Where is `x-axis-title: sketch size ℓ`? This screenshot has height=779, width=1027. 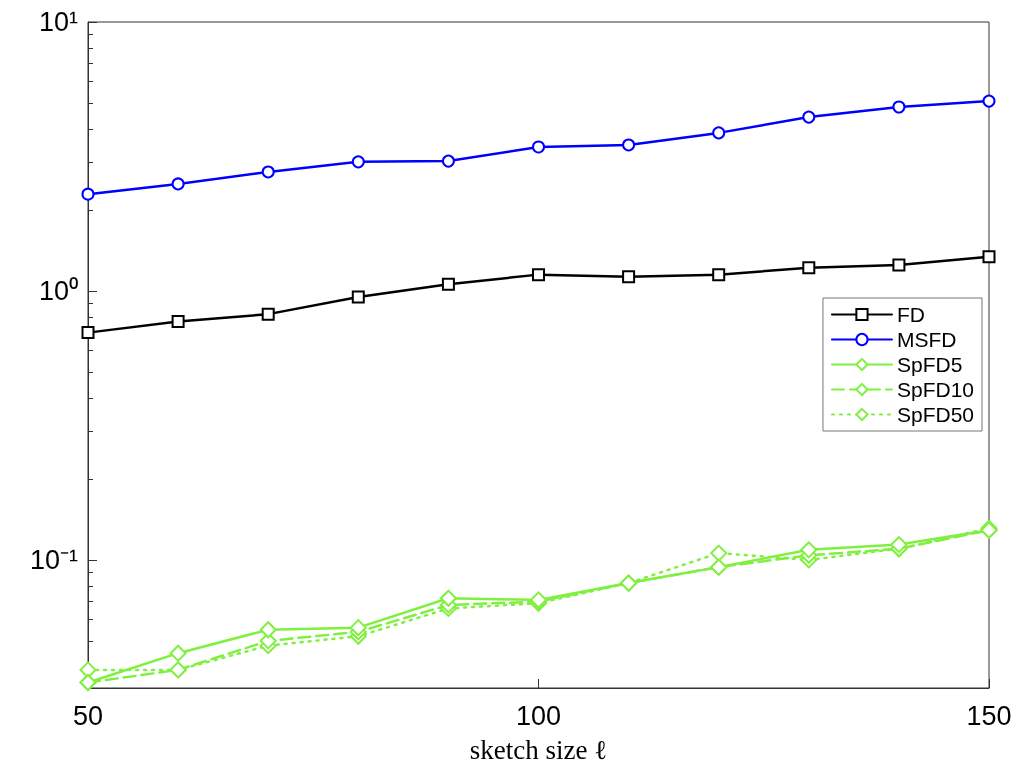
x-axis-title: sketch size ℓ is located at coordinates (538, 749).